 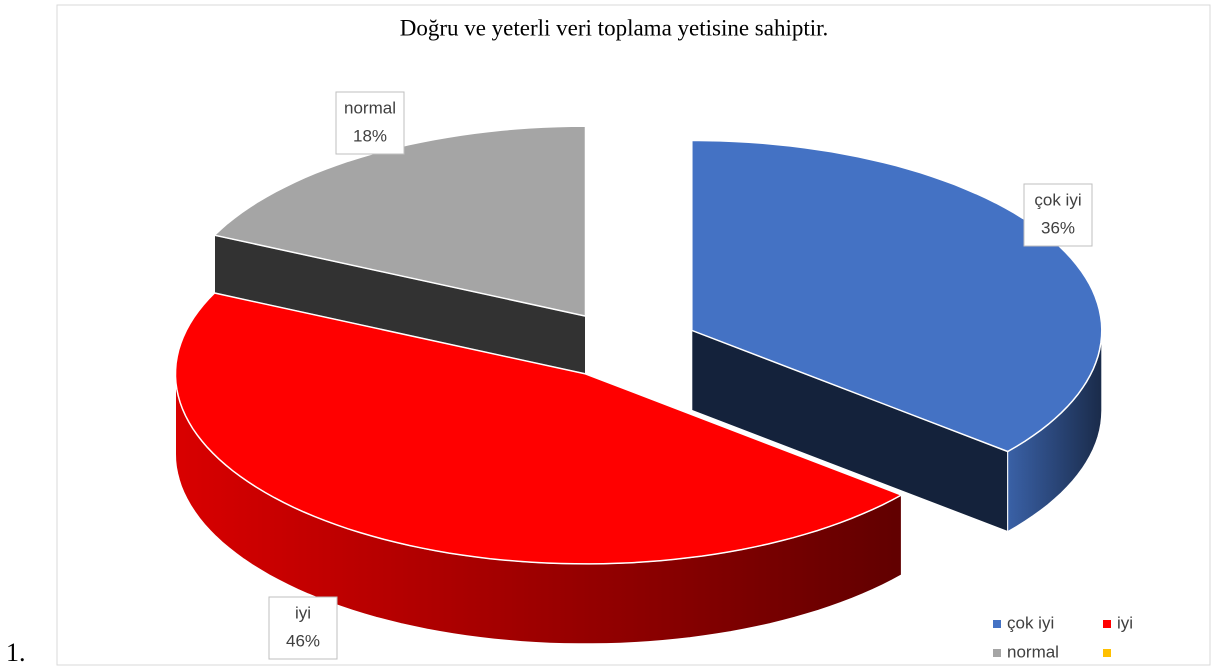 What do you see at coordinates (303, 640) in the screenshot?
I see `data-label-value: 46%` at bounding box center [303, 640].